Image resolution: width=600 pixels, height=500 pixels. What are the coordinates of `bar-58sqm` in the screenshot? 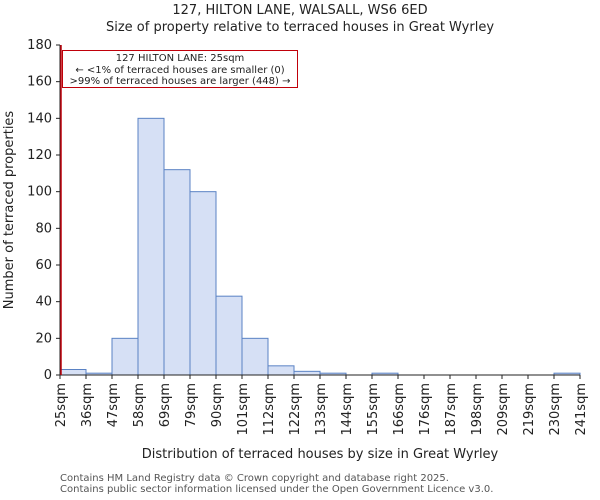 It's located at (151, 246).